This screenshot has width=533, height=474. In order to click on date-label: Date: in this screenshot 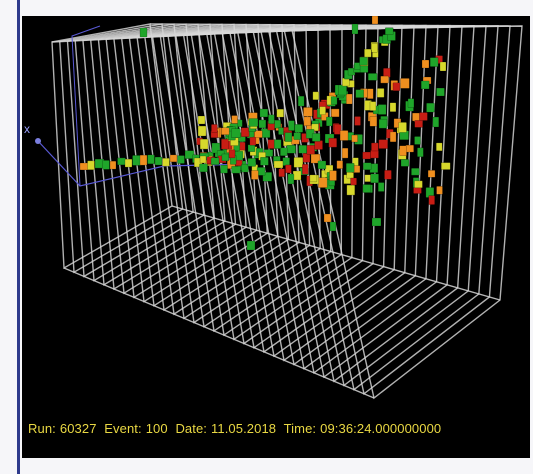, I will do `click(191, 428)`.